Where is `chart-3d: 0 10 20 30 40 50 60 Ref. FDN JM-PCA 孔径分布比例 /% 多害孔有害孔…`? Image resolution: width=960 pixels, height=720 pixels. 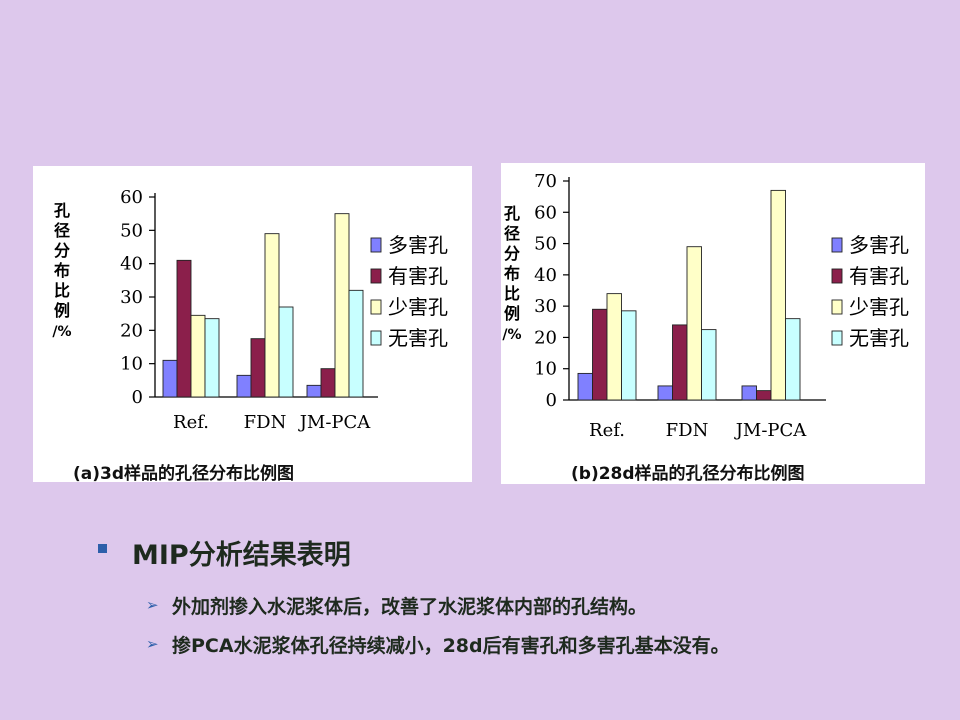 chart-3d: 0 10 20 30 40 50 60 Ref. FDN JM-PCA 孔径分布比例 /% 多害孔有害孔… is located at coordinates (250, 310).